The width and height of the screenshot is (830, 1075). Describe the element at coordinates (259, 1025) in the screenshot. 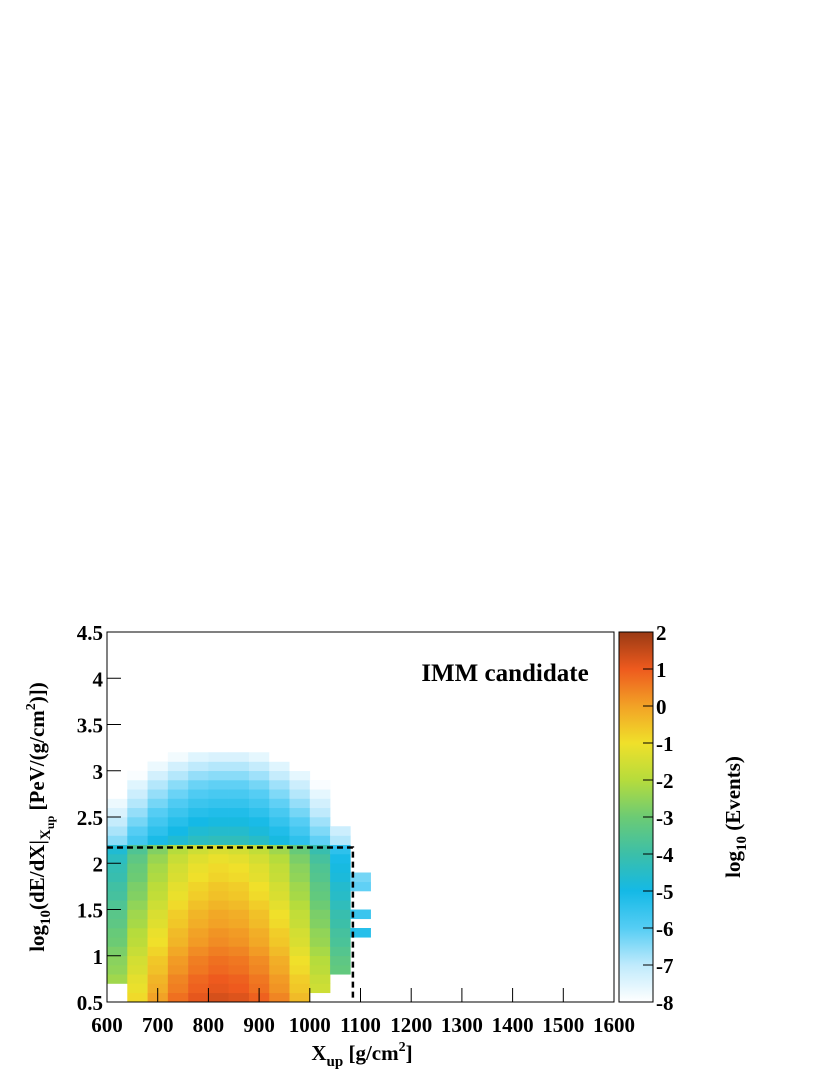

I see `x-tick-label: 900` at that location.